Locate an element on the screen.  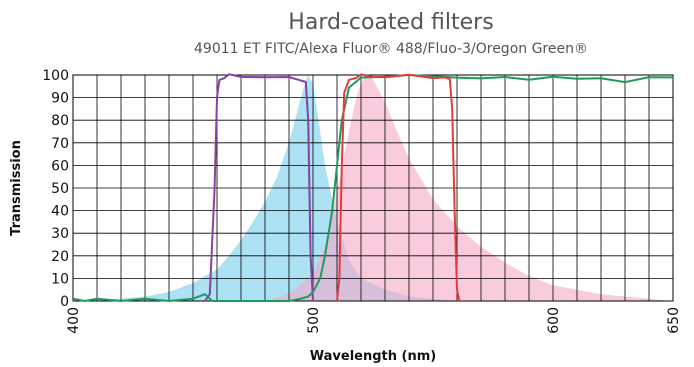
y-tick-labels: 0 10 20 30 40 50 60 70 80 90 100 is located at coordinates (55, 189).